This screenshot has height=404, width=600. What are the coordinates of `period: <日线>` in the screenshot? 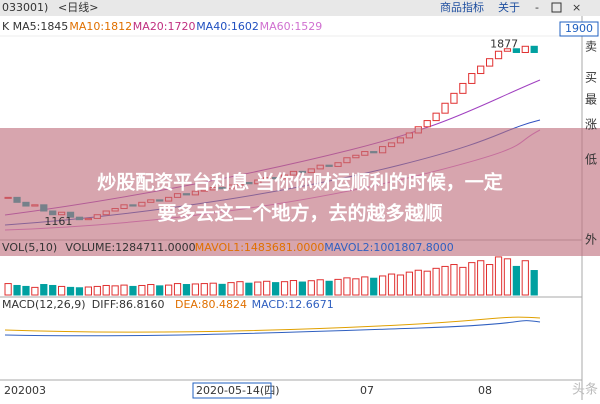 It's located at (78, 7).